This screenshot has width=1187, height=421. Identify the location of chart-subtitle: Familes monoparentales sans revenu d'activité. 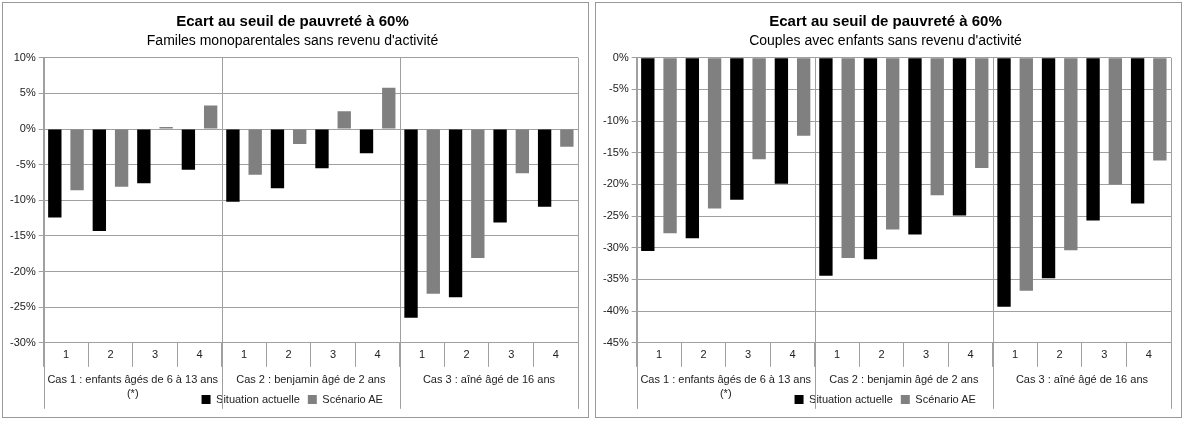
(292, 40).